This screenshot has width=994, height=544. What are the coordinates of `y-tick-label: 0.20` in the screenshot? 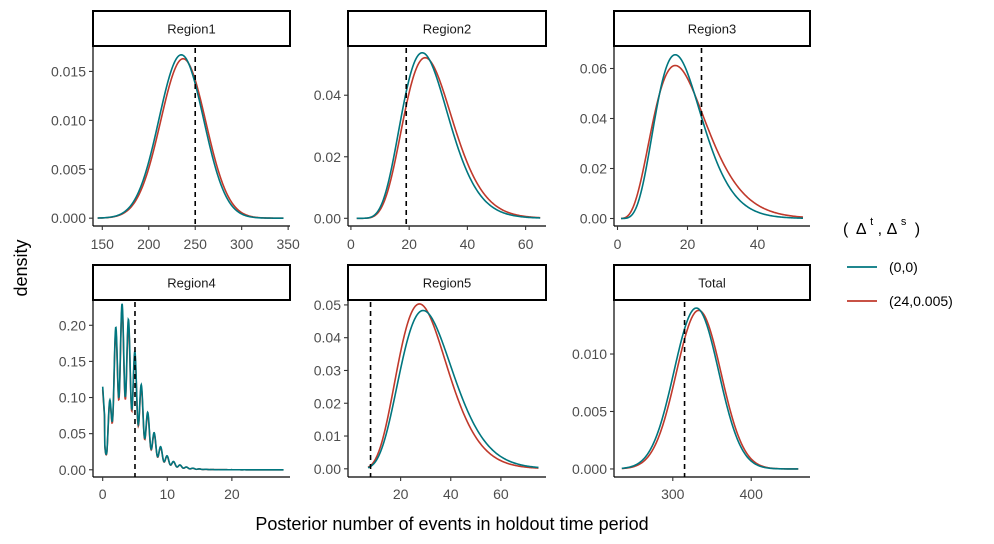 It's located at (72, 325).